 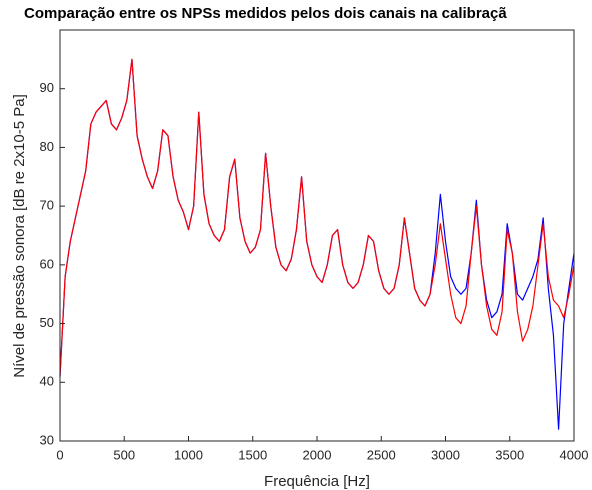 I want to click on x-tick-label: 3000, so click(x=445, y=454).